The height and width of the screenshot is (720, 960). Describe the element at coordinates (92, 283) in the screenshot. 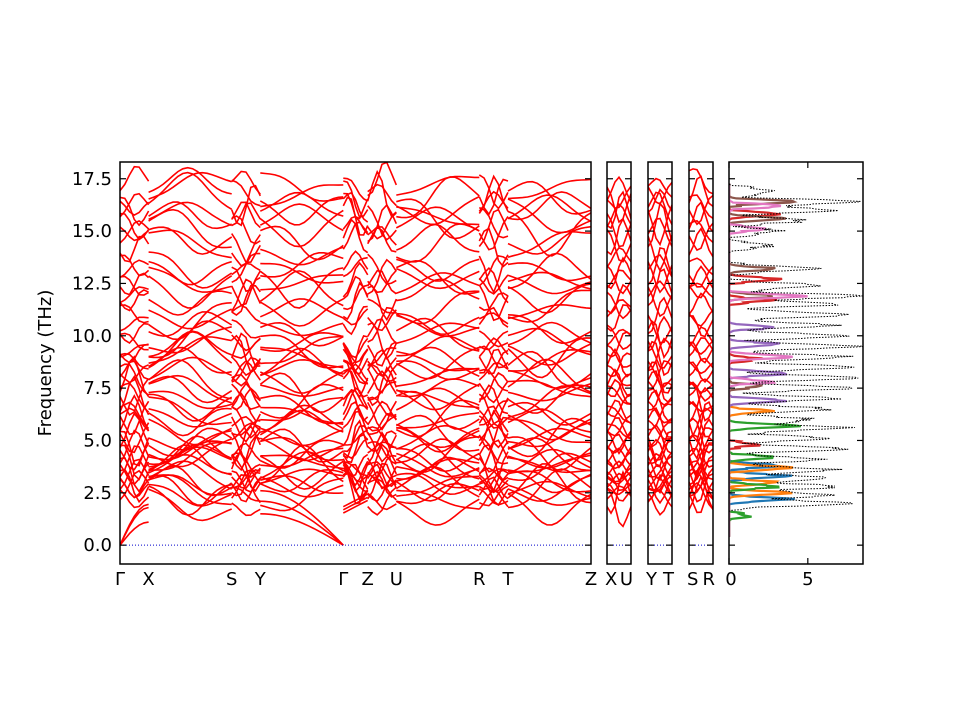

I see `y-tick-label: 12.5` at that location.